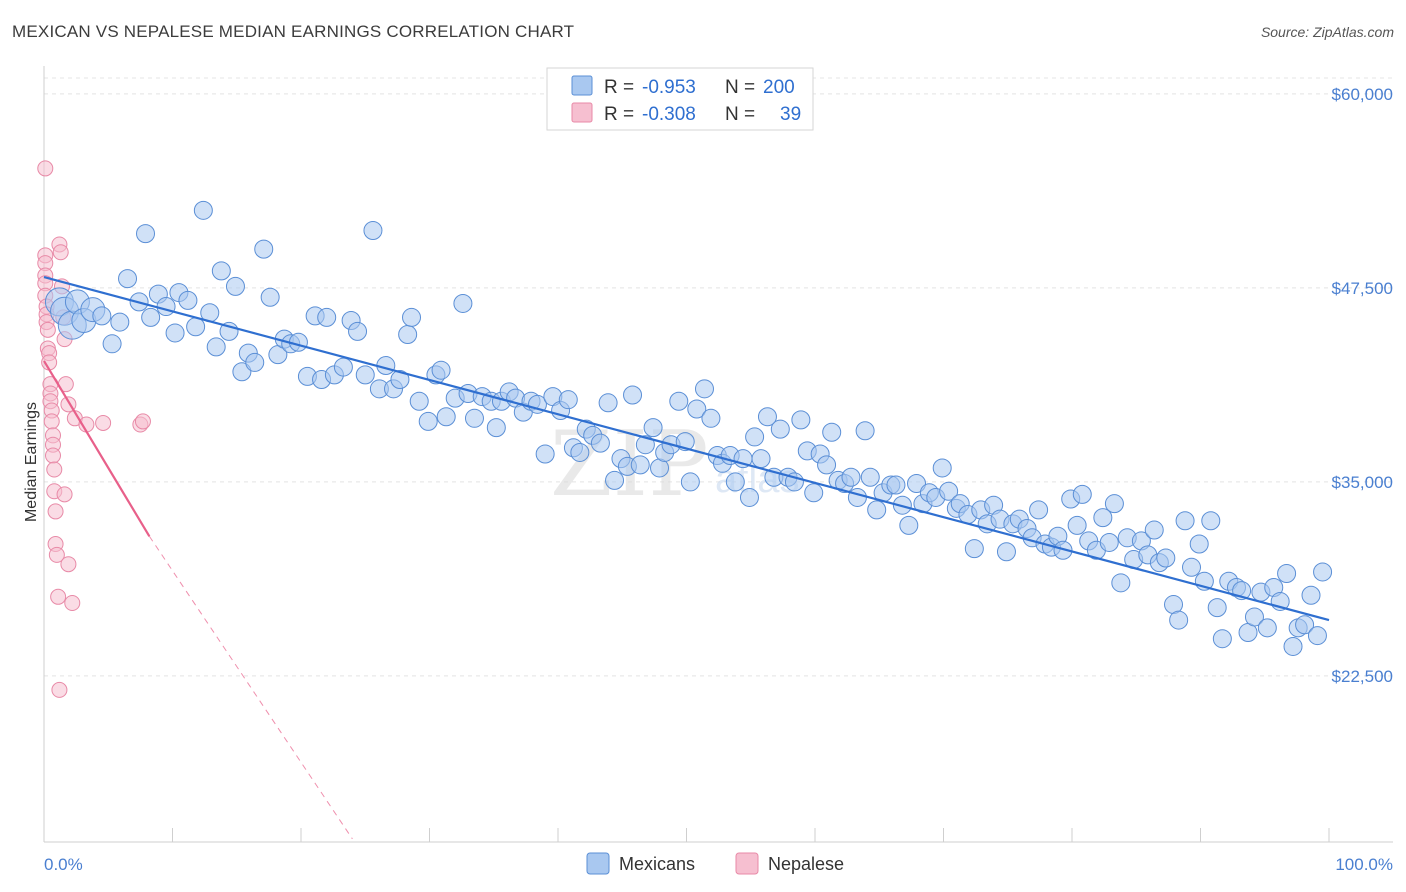 This screenshot has height=892, width=1406. I want to click on y-tick-label: $22,500, so click(1362, 676).